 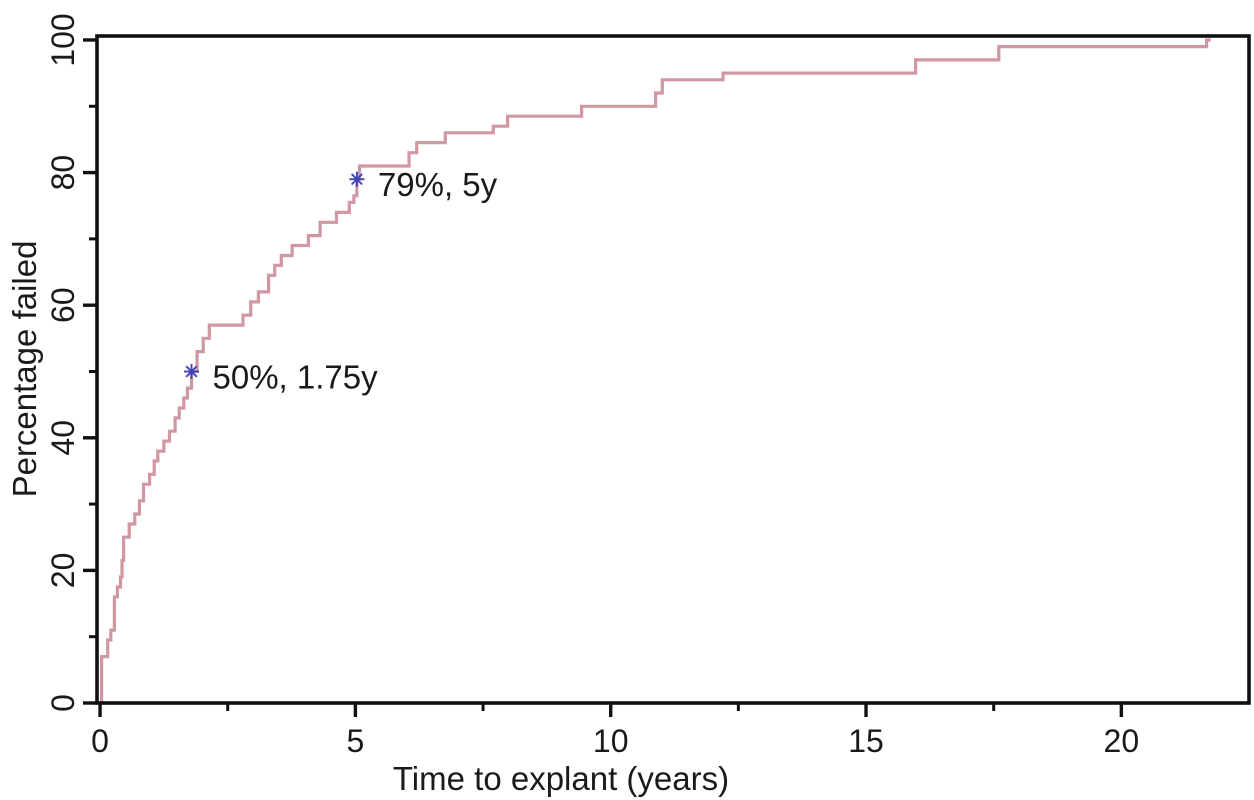 I want to click on x-tick-label: 0, so click(x=100, y=741).